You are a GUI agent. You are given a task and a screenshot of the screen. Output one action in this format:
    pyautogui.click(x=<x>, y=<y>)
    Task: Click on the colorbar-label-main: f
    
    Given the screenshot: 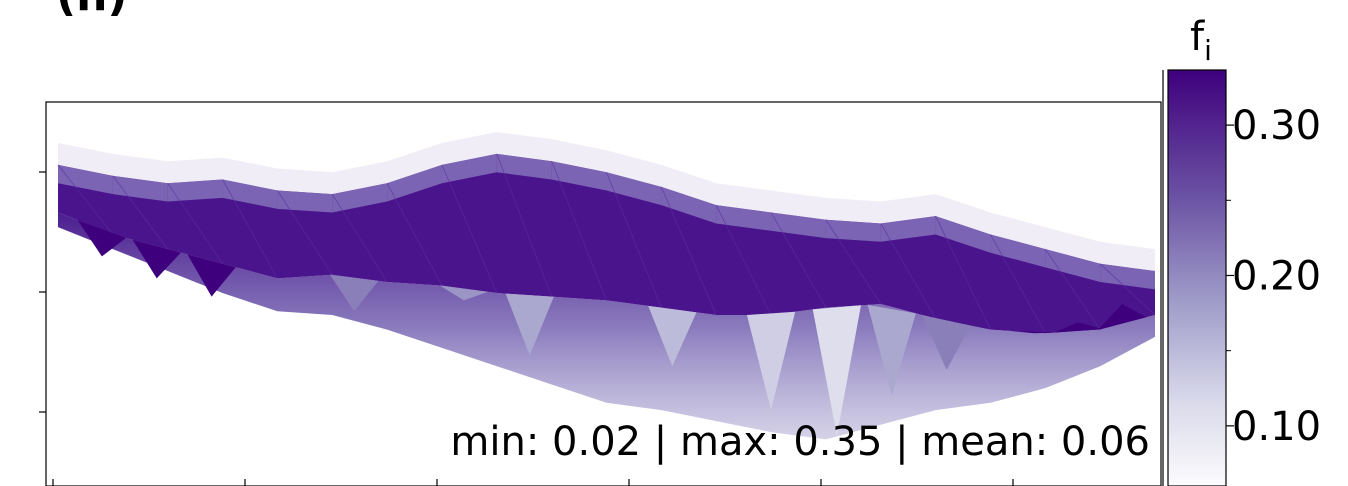 What is the action you would take?
    pyautogui.click(x=1197, y=37)
    